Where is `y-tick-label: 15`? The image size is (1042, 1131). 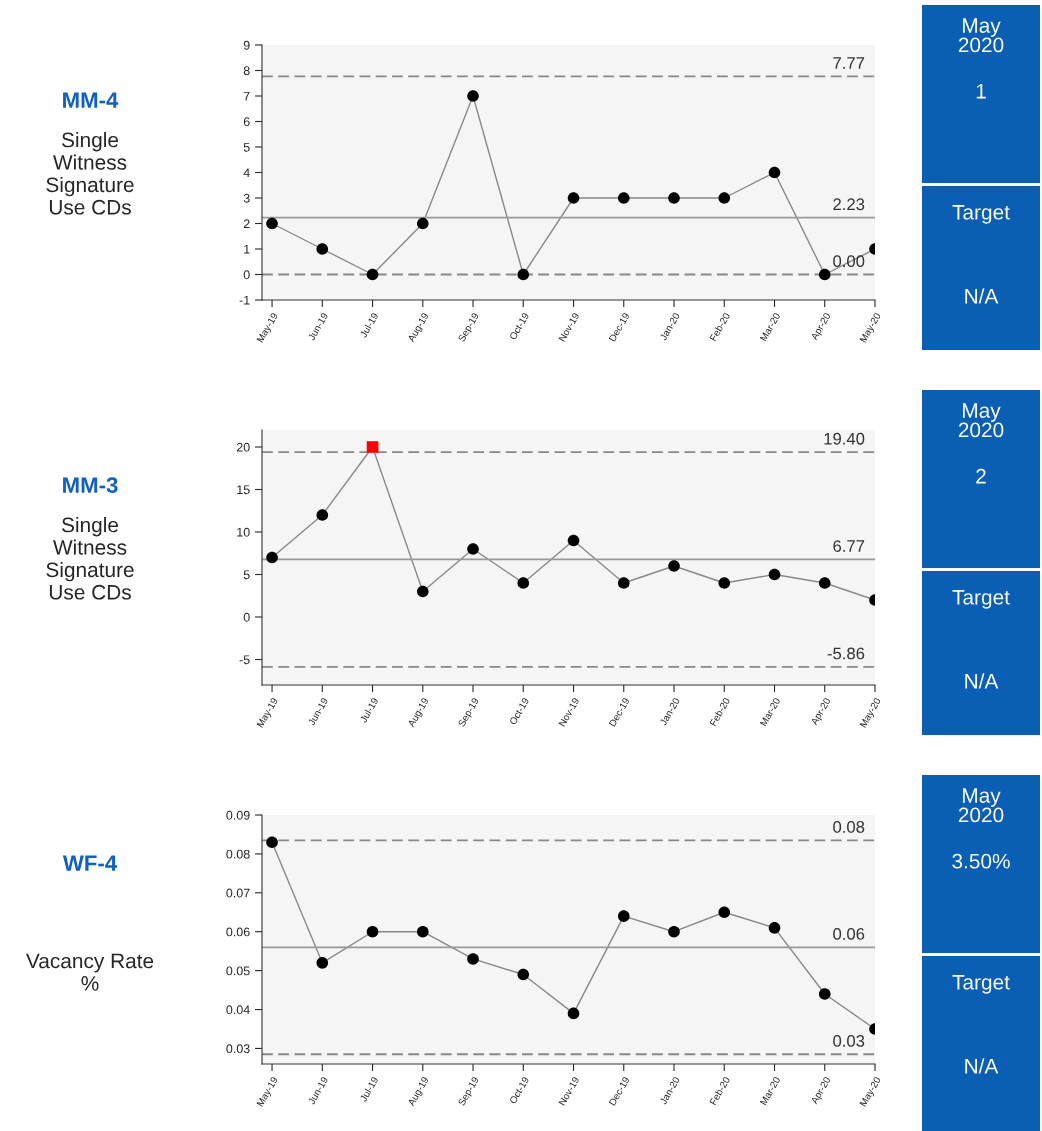
y-tick-label: 15 is located at coordinates (243, 490).